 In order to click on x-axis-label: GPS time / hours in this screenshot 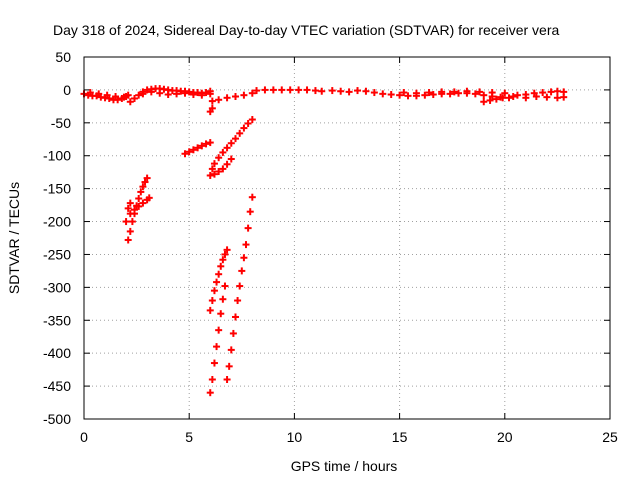, I will do `click(344, 466)`.